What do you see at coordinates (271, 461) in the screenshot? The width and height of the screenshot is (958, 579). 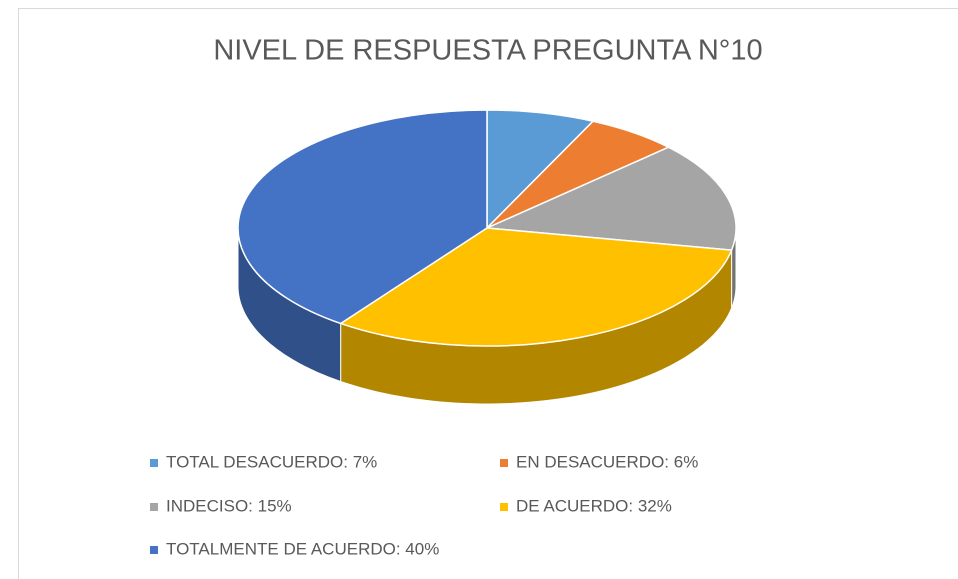 I see `legend-label: TOTAL DESACUERDO: 7%` at bounding box center [271, 461].